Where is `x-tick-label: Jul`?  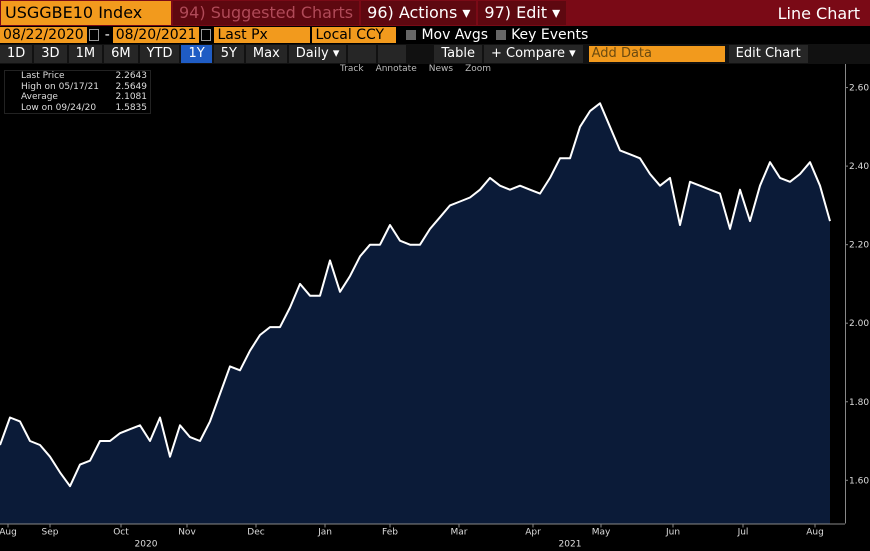 x-tick-label: Jul is located at coordinates (743, 533).